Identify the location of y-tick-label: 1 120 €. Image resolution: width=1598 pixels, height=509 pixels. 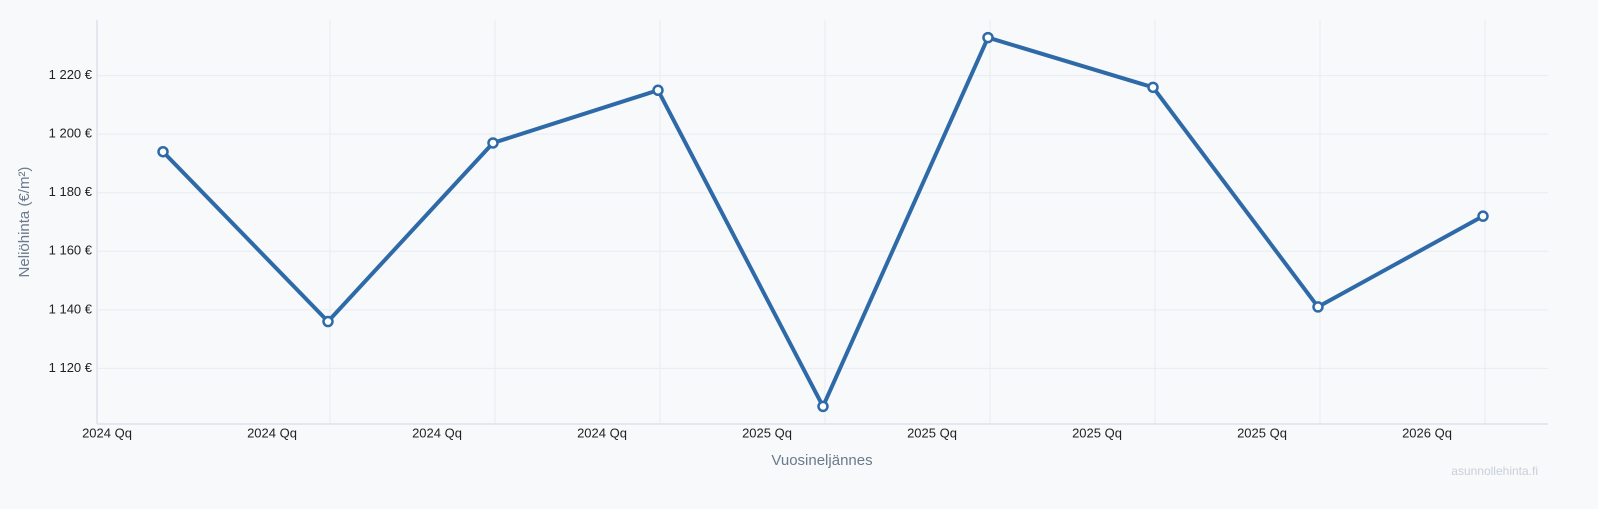
(71, 367).